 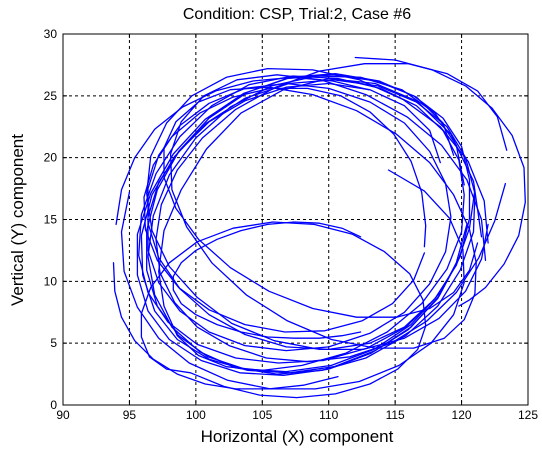 What do you see at coordinates (297, 14) in the screenshot?
I see `chart-title: Condition: CSP, Trial:2, Case #6` at bounding box center [297, 14].